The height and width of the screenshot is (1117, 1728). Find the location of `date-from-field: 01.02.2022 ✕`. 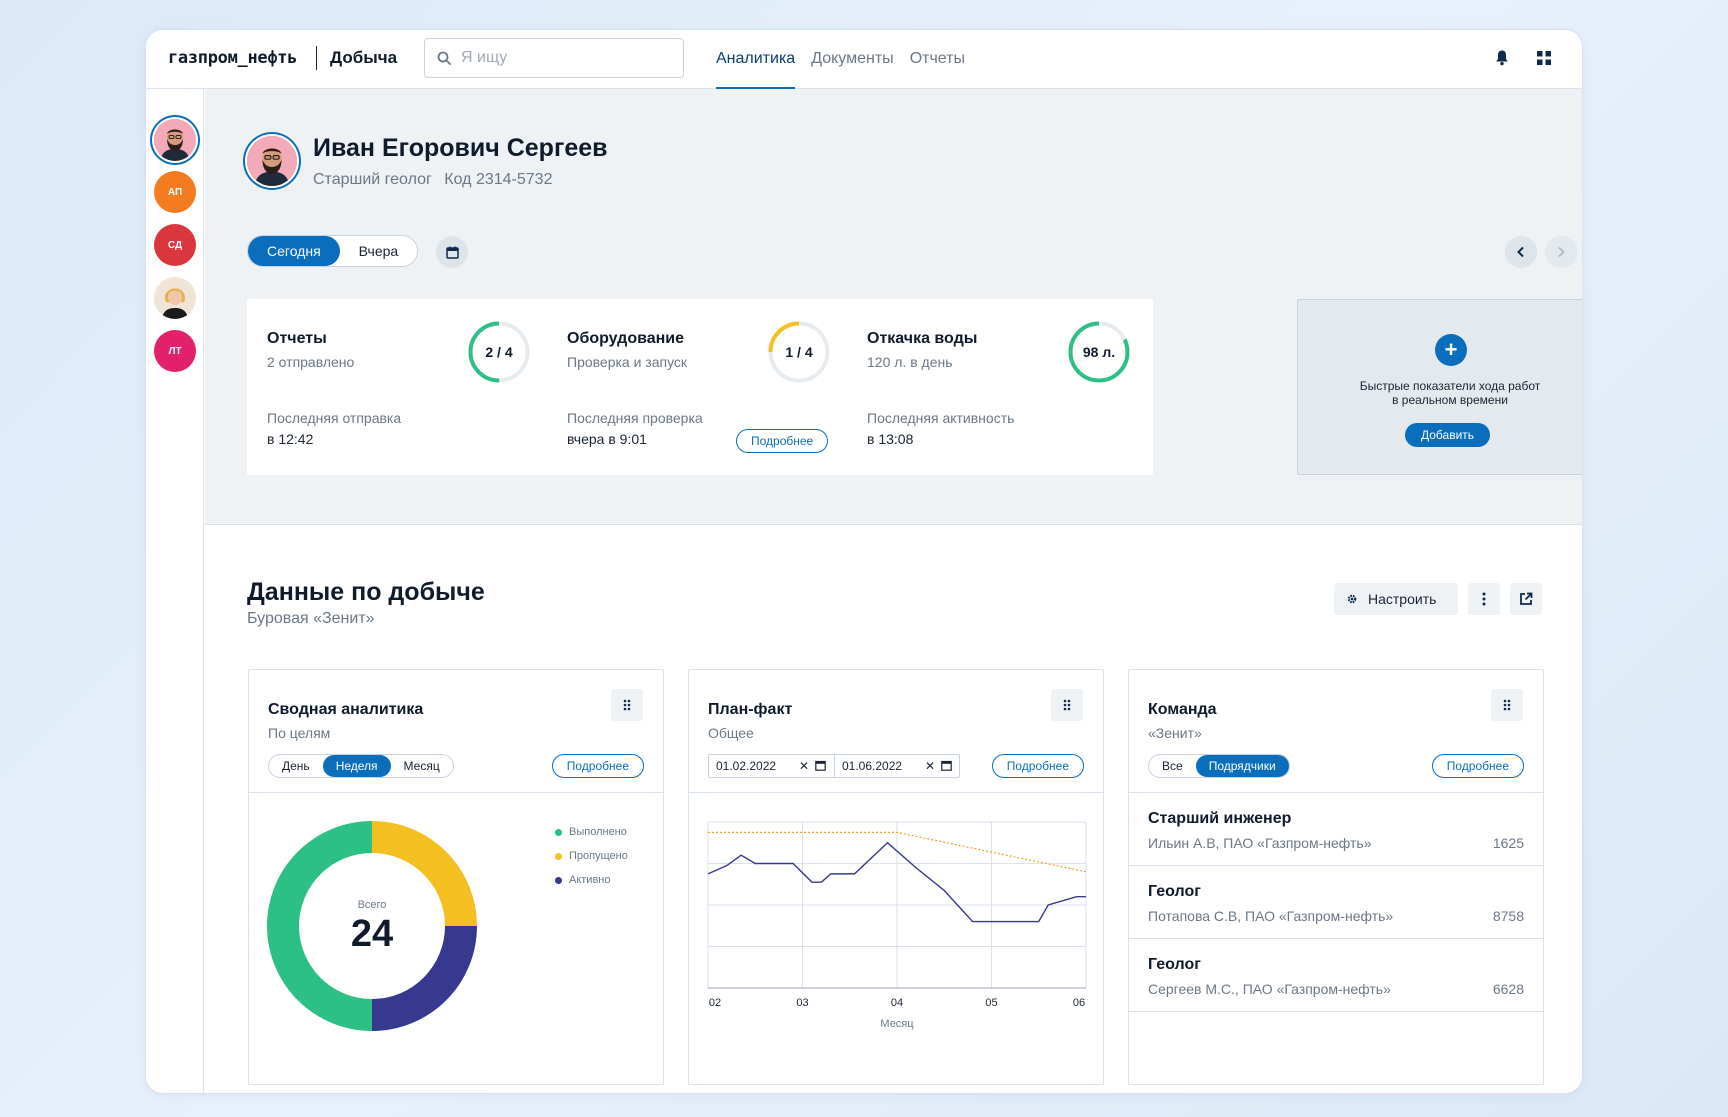

date-from-field: 01.02.2022 ✕ is located at coordinates (771, 766).